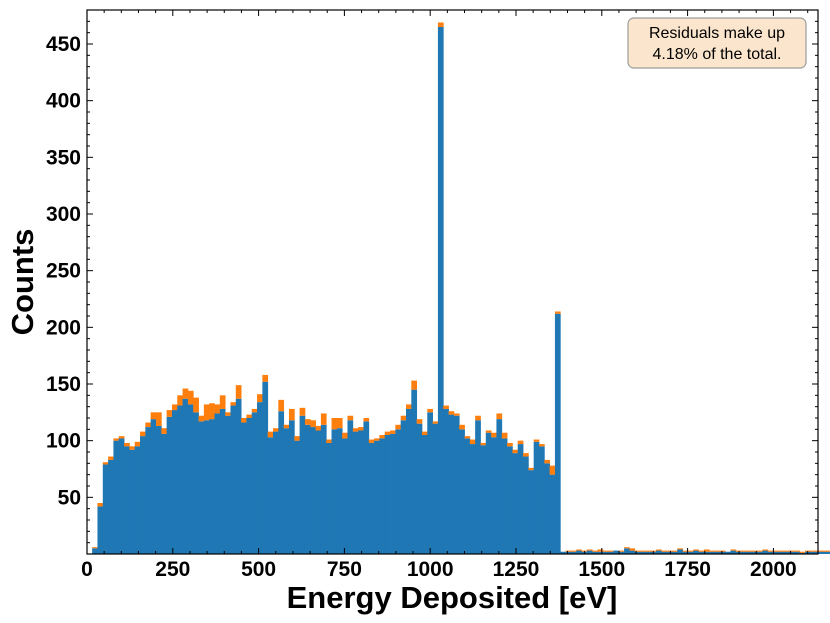  What do you see at coordinates (773, 569) in the screenshot?
I see `x-tick-label: 2000` at bounding box center [773, 569].